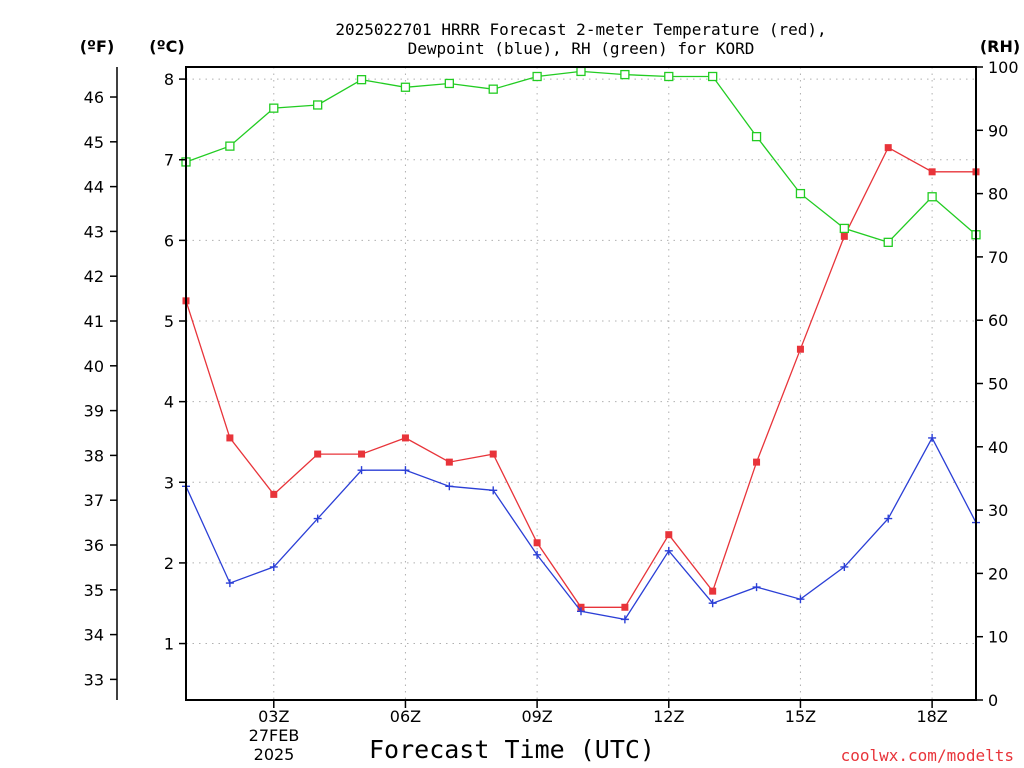 This screenshot has height=768, width=1024. I want to click on rh-tick-label: 100, so click(1003, 67).